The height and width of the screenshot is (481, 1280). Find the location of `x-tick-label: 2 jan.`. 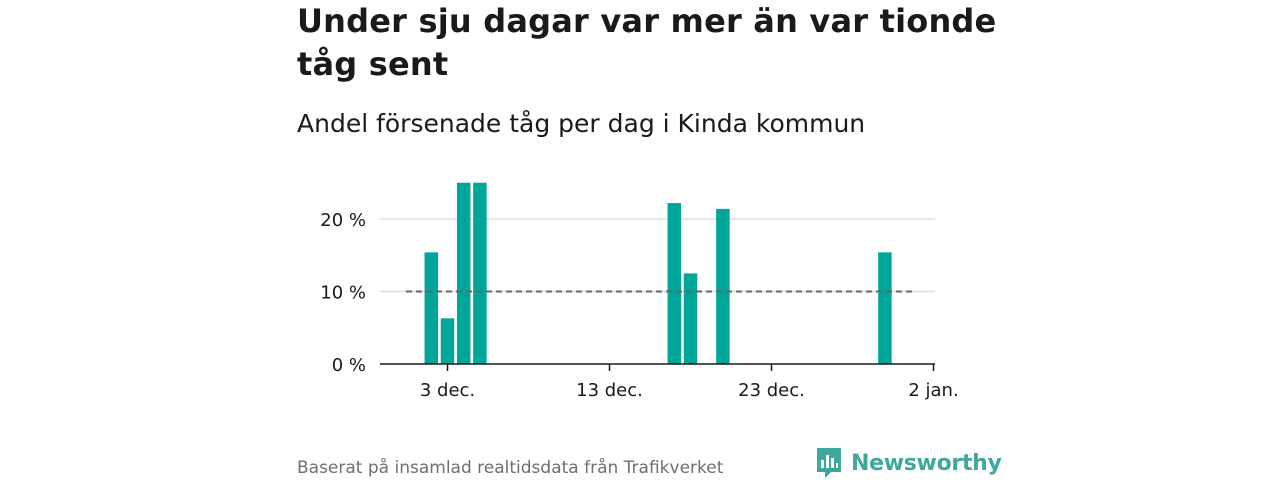

x-tick-label: 2 jan. is located at coordinates (933, 390).